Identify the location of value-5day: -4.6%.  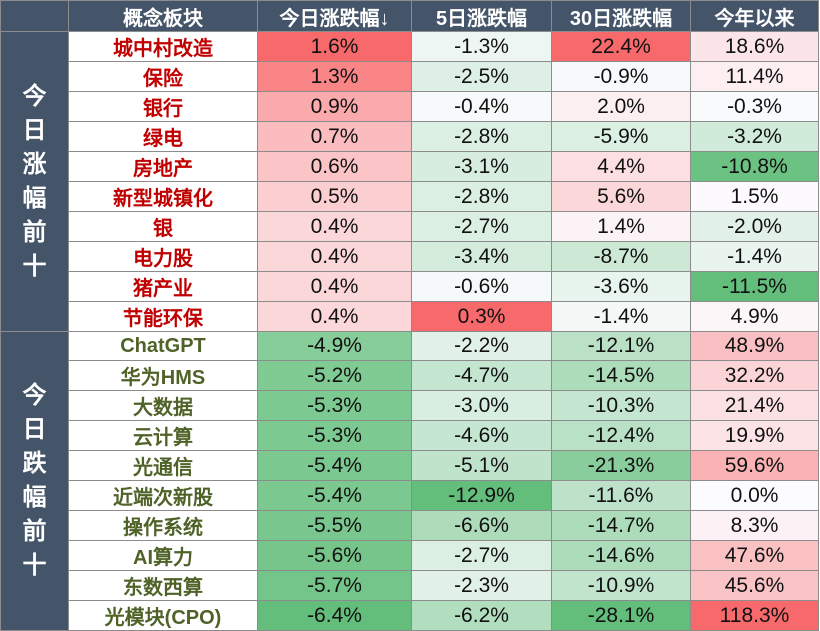
(481, 435).